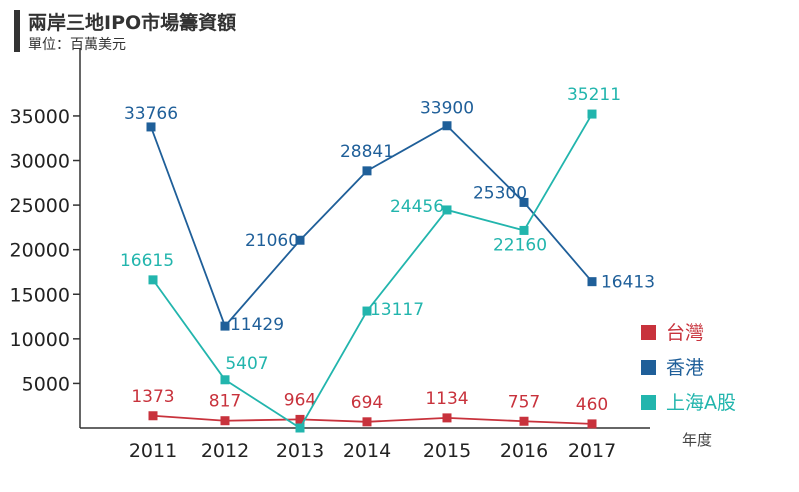 Image resolution: width=799 pixels, height=492 pixels. I want to click on x-axis-label: 年度, so click(697, 440).